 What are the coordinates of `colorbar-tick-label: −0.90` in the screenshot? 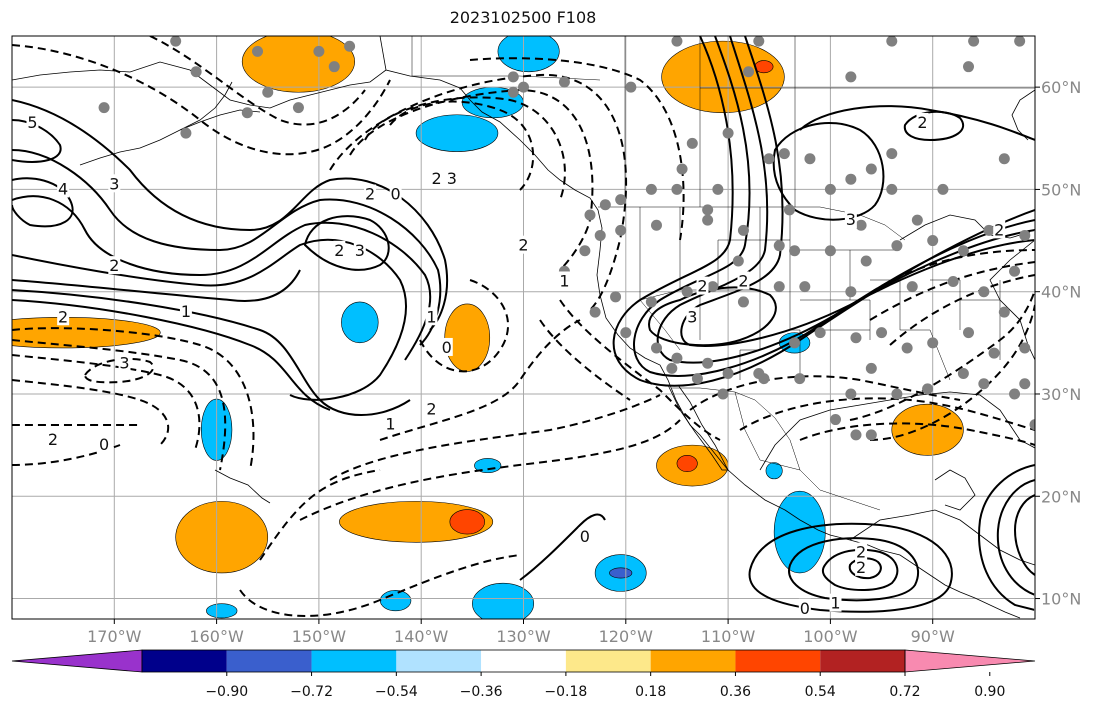 It's located at (226, 692).